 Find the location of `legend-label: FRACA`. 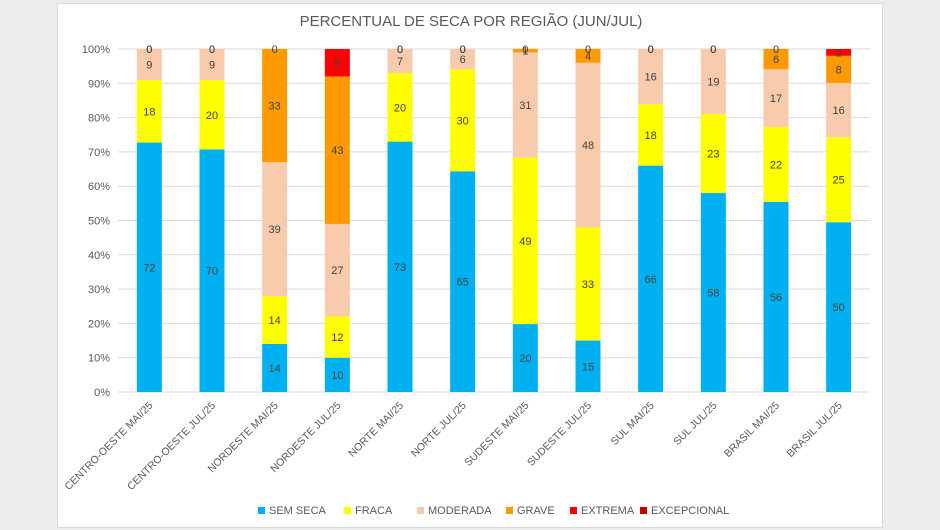

legend-label: FRACA is located at coordinates (374, 511).